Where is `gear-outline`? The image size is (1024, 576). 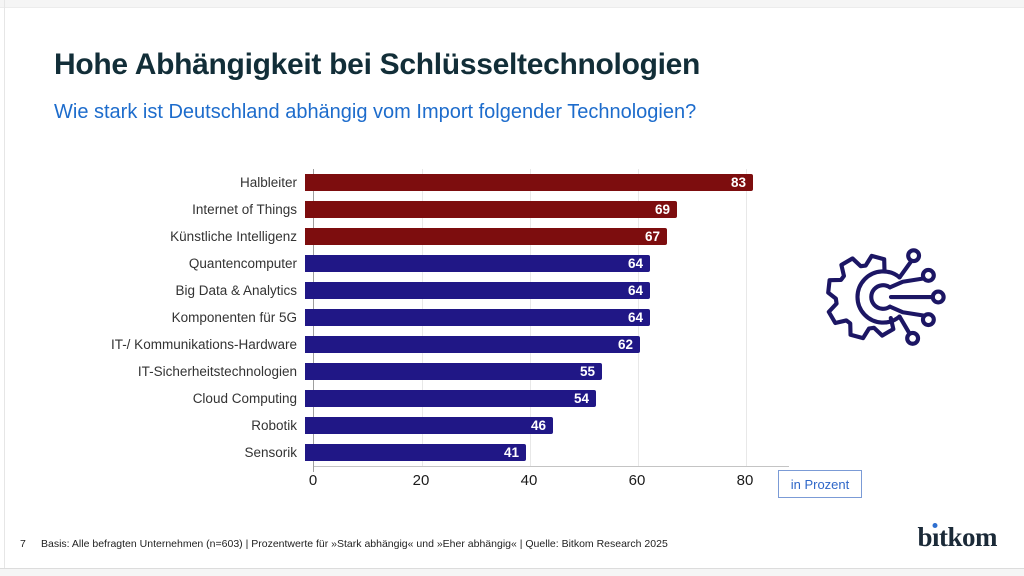
gear-outline is located at coordinates (861, 297).